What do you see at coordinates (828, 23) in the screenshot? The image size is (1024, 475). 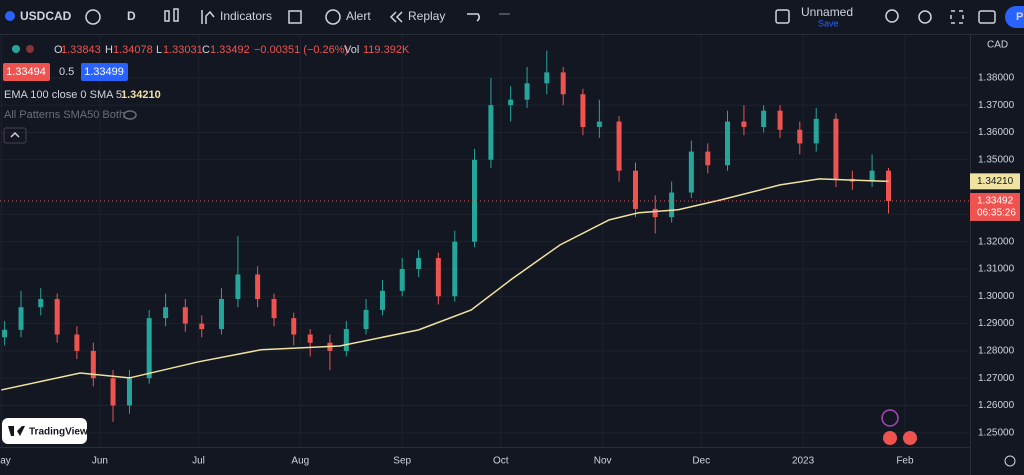 I see `save-button: Save` at bounding box center [828, 23].